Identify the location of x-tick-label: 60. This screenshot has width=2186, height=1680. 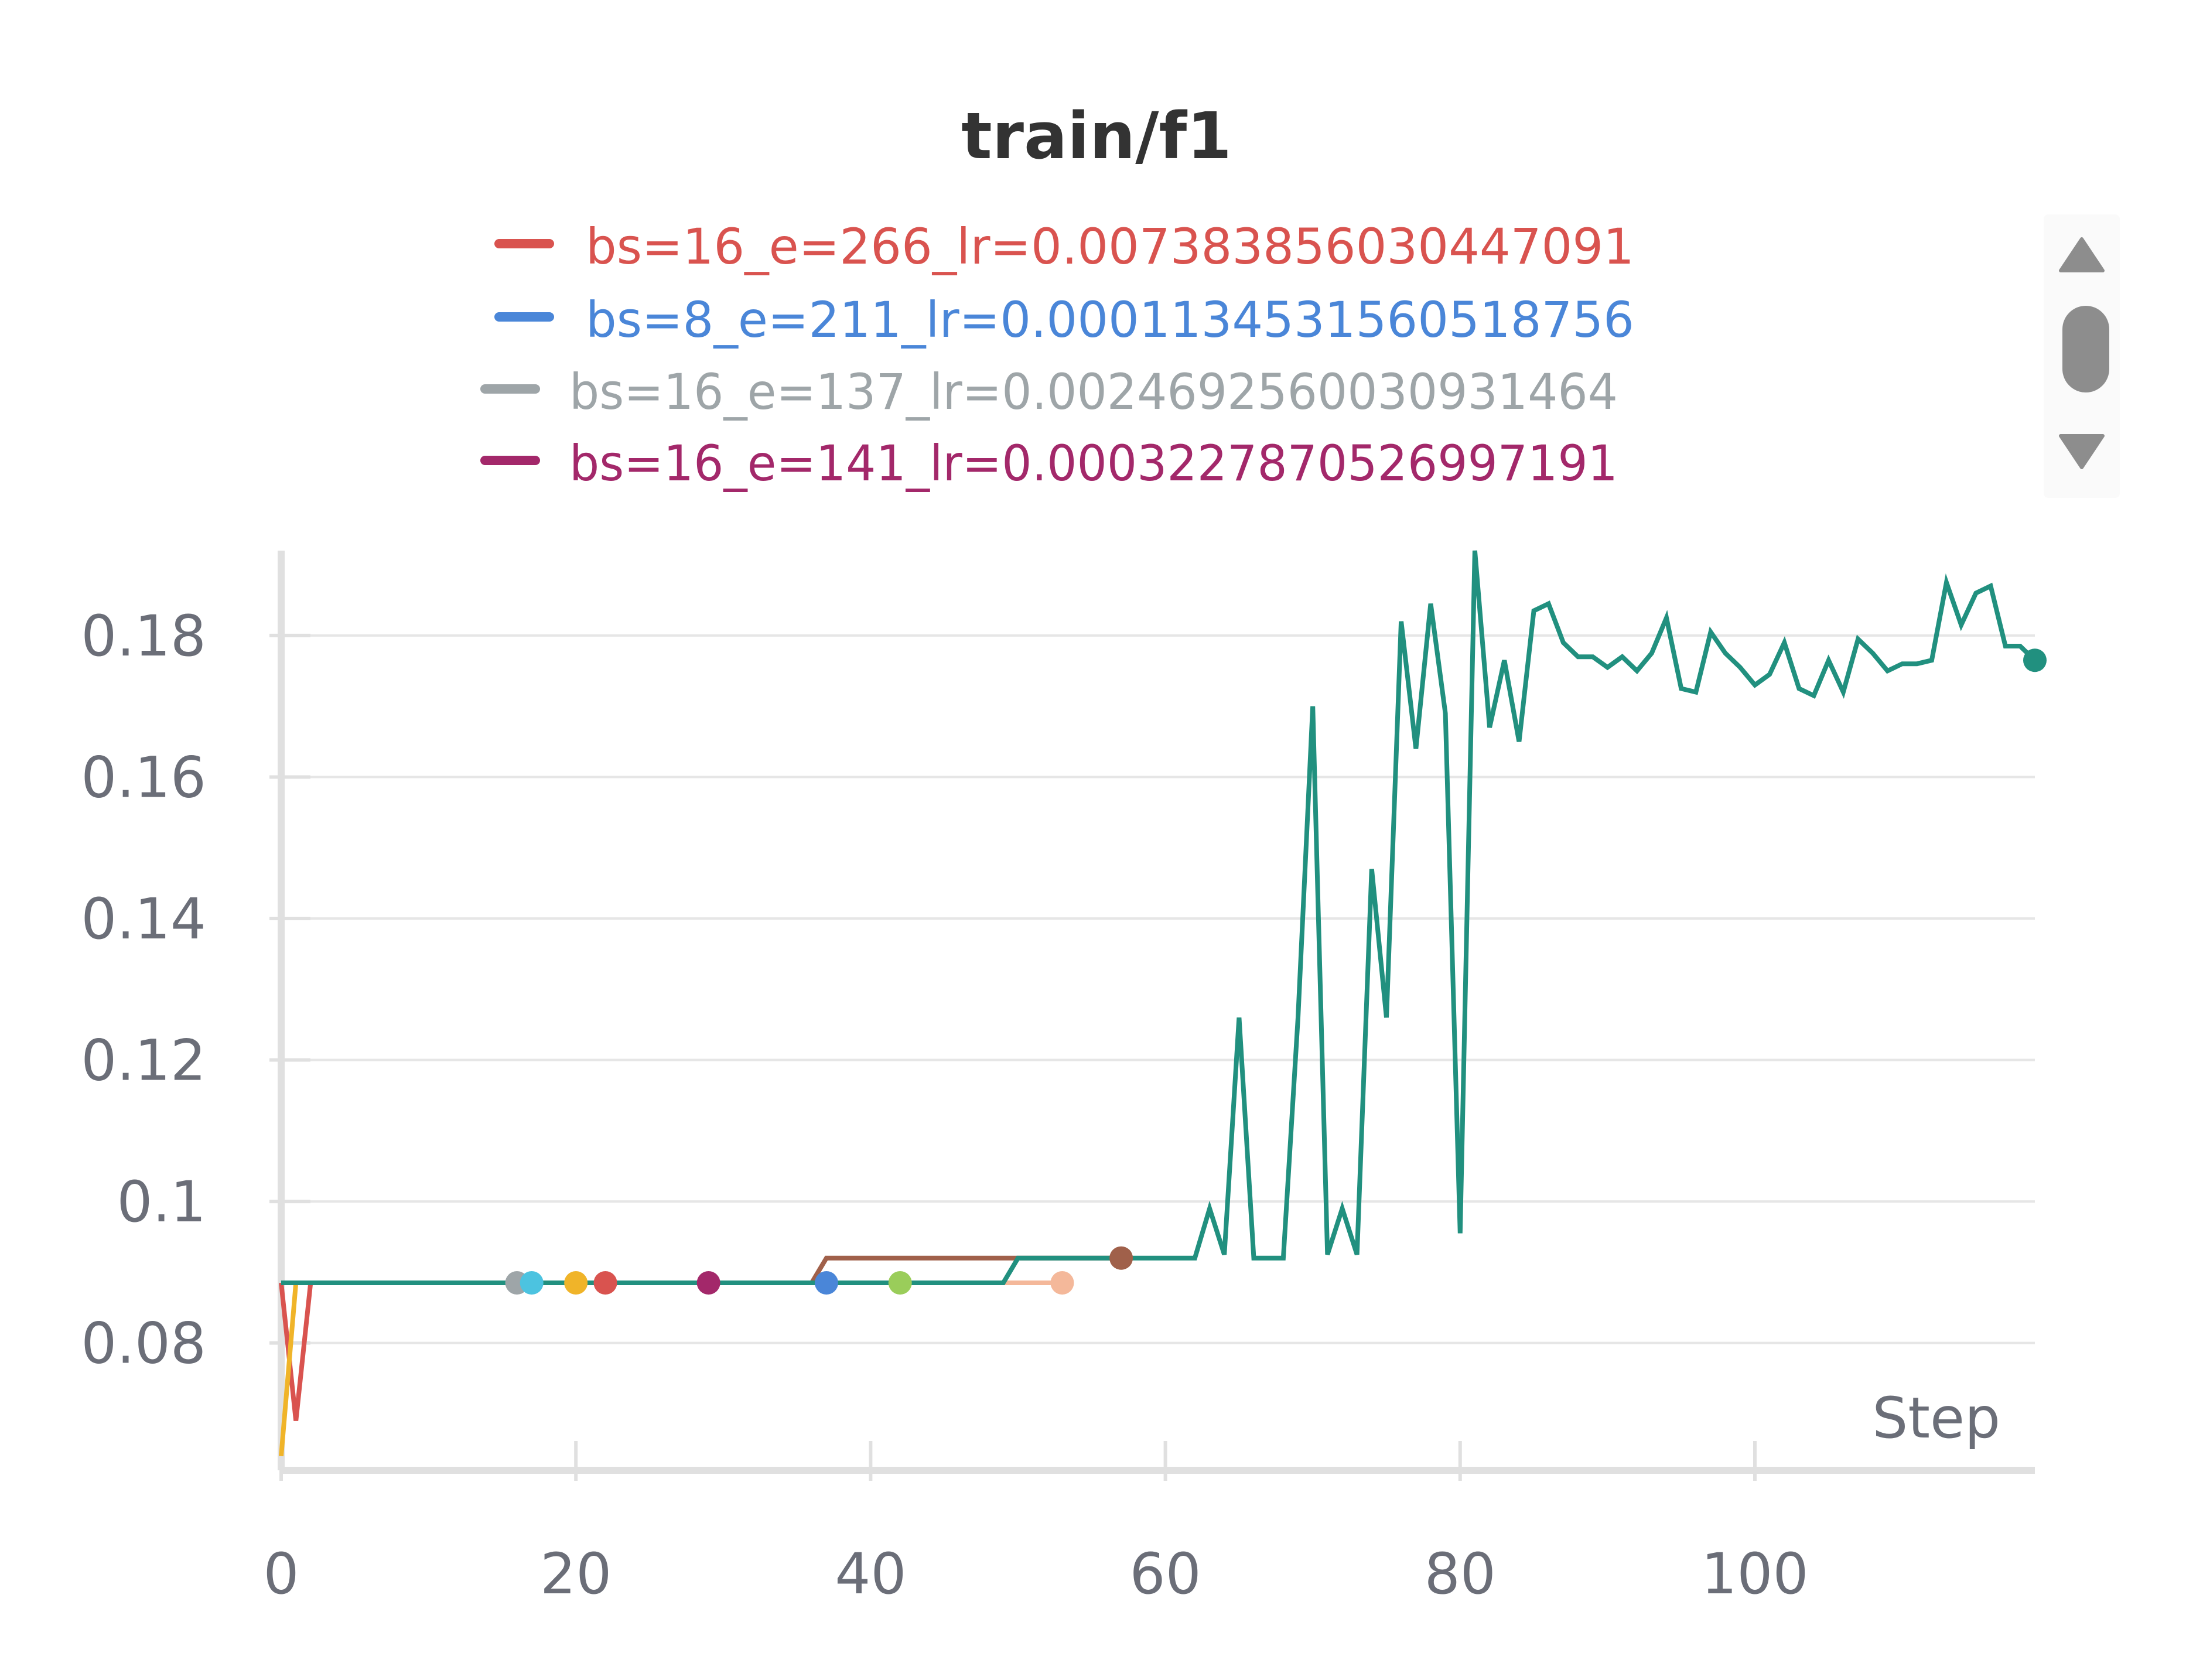
(1165, 1574).